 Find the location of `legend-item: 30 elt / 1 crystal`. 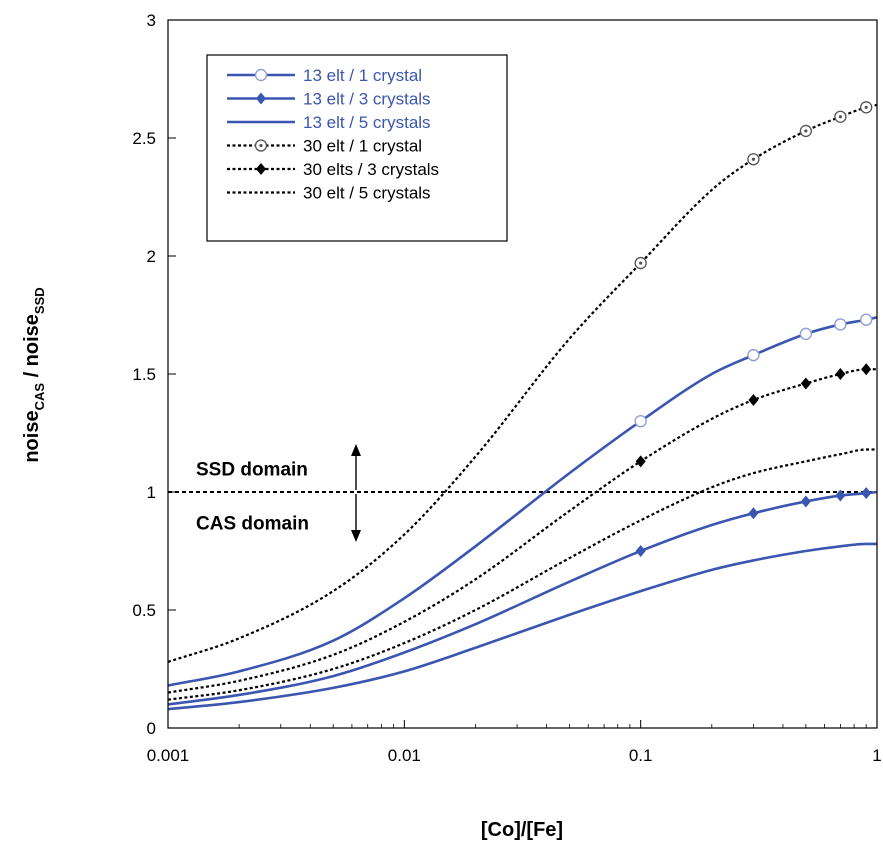

legend-item: 30 elt / 1 crystal is located at coordinates (324, 146).